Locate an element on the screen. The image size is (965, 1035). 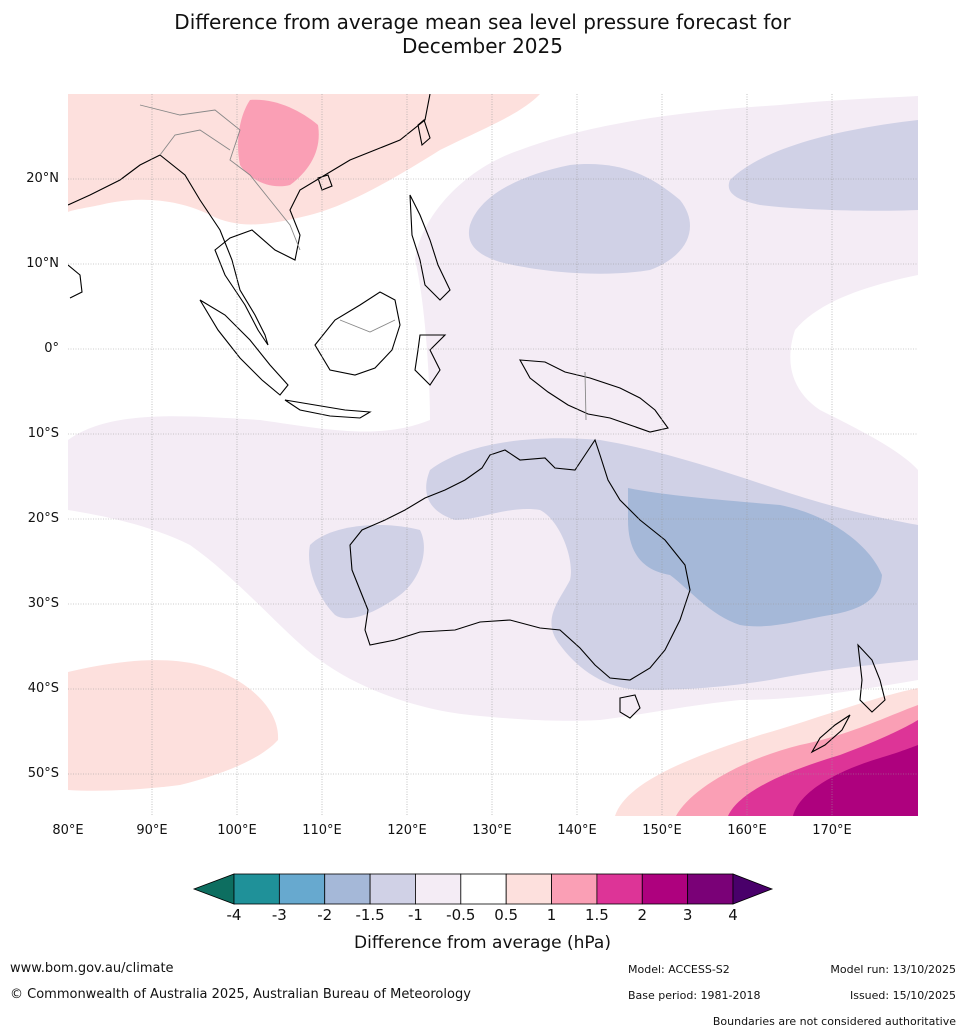
lat-label: 20°S is located at coordinates (43, 518).